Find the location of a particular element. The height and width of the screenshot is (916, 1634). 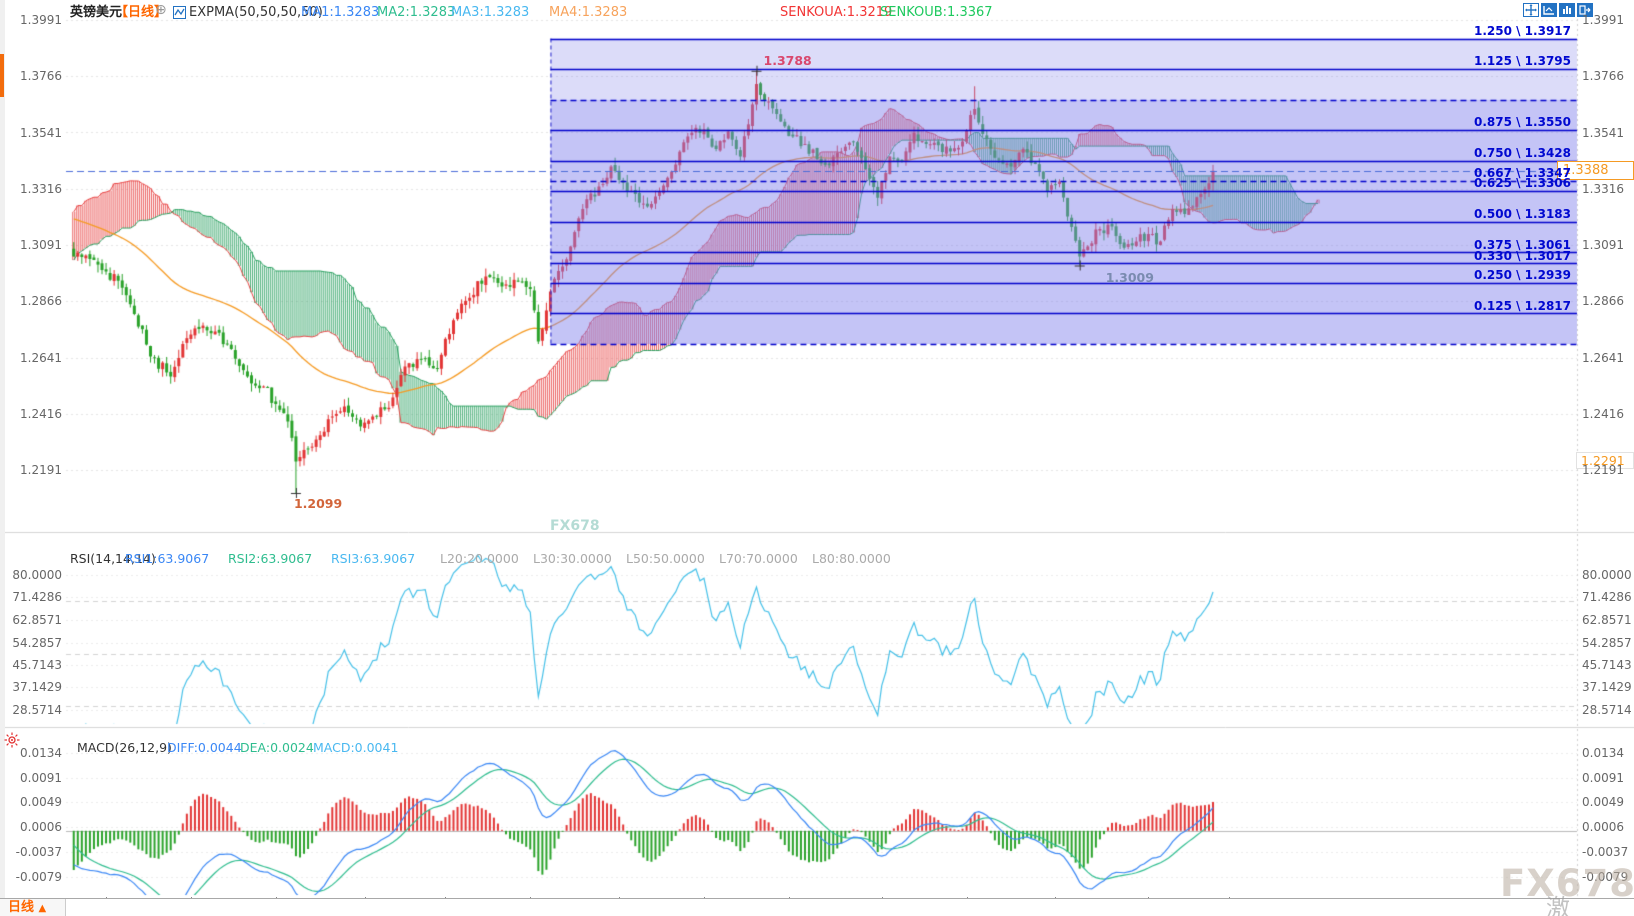

indicator-chart-icon is located at coordinates (179, 14).